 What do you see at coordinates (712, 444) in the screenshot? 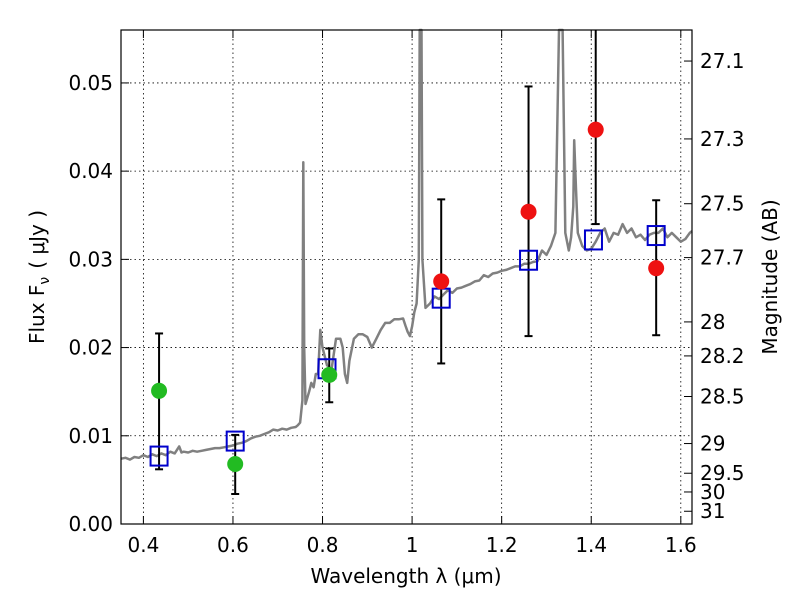
I see `right-tick-label: 29` at bounding box center [712, 444].